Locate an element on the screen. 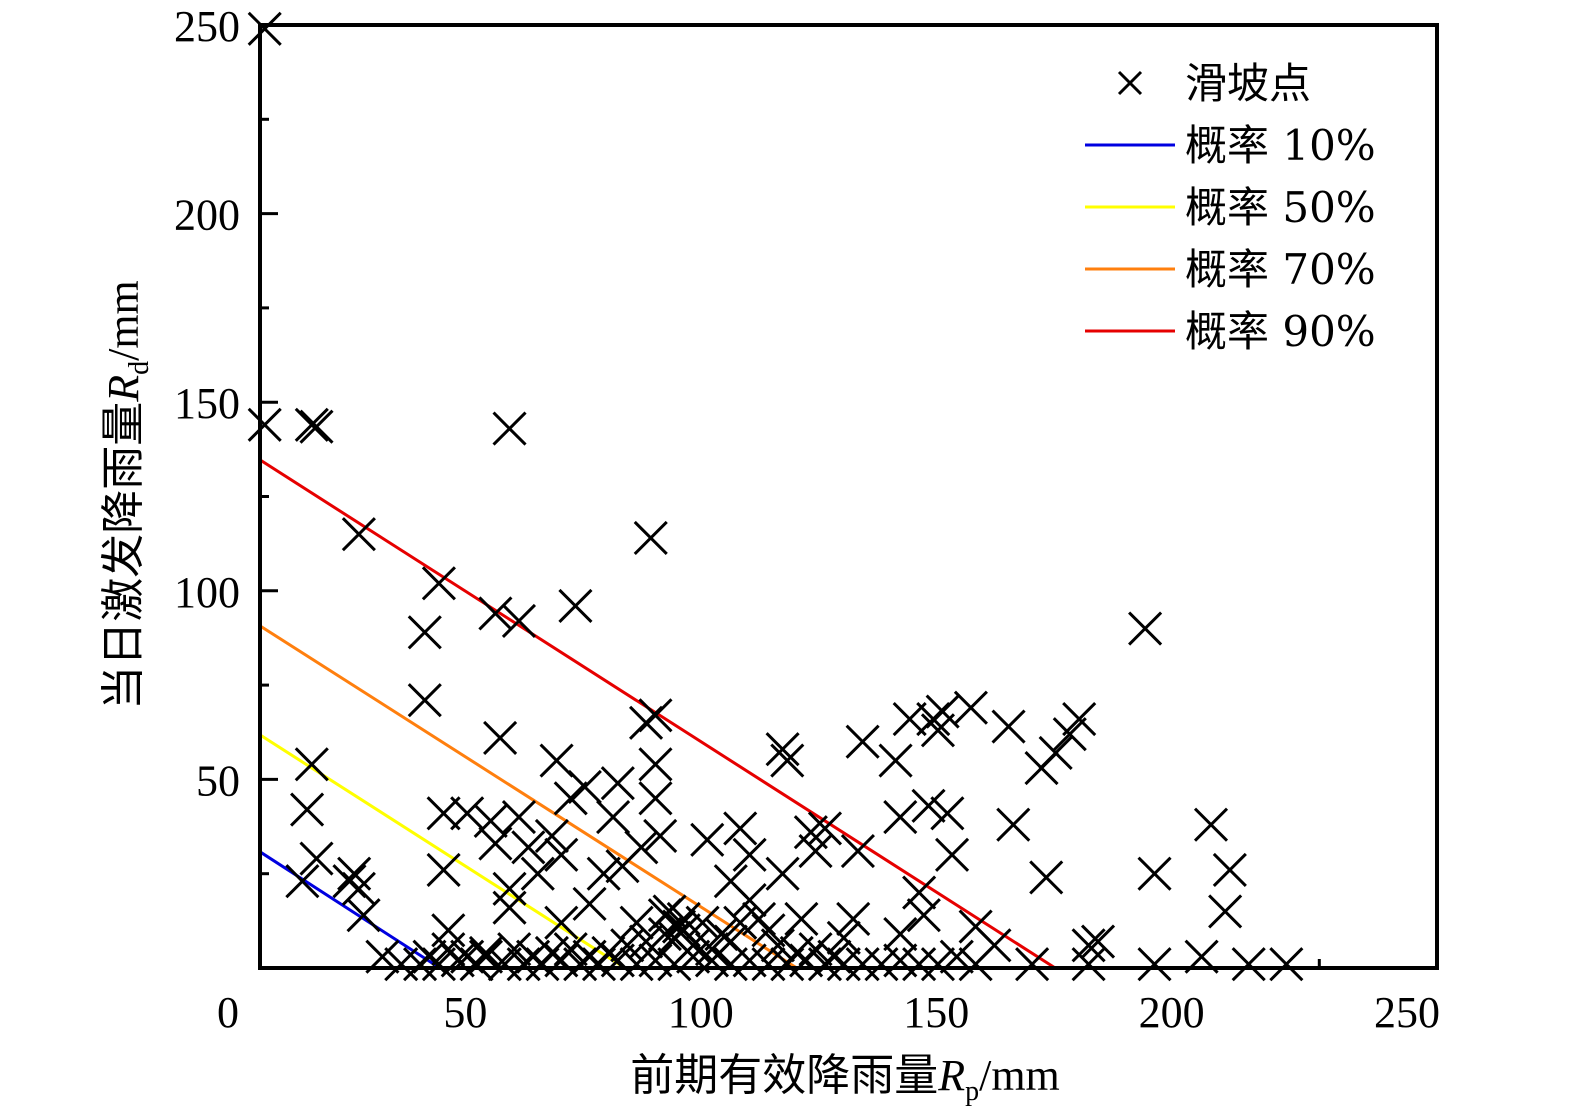 This screenshot has width=1575, height=1116. threshold-line-10pct is located at coordinates (350, 910).